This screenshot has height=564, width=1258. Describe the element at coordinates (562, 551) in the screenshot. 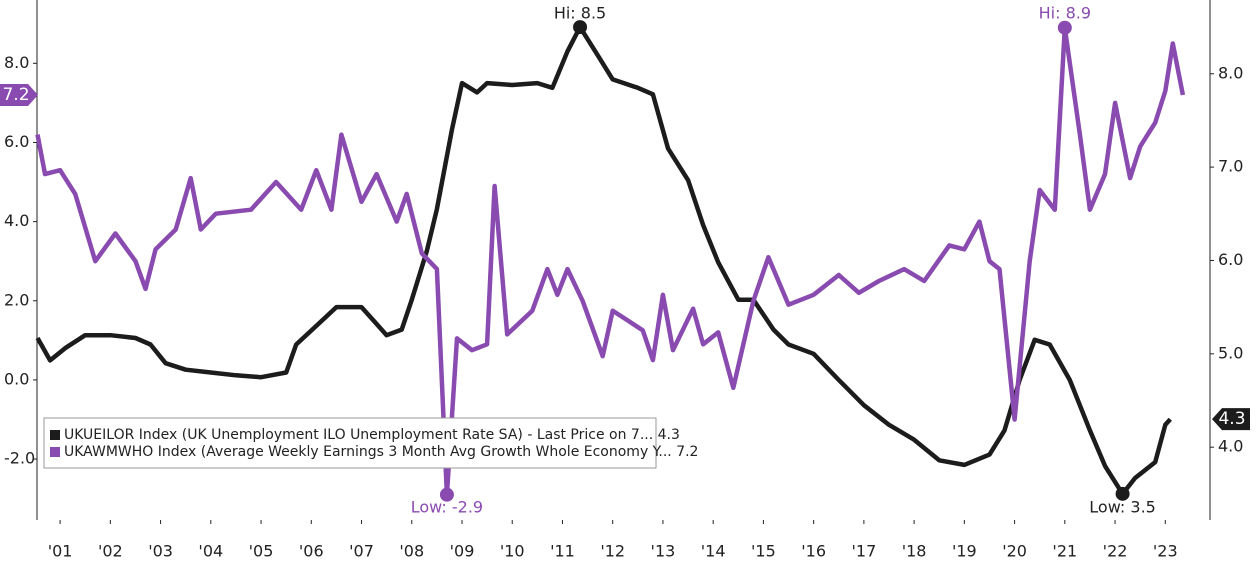

I see `x-tick-label: '11` at that location.